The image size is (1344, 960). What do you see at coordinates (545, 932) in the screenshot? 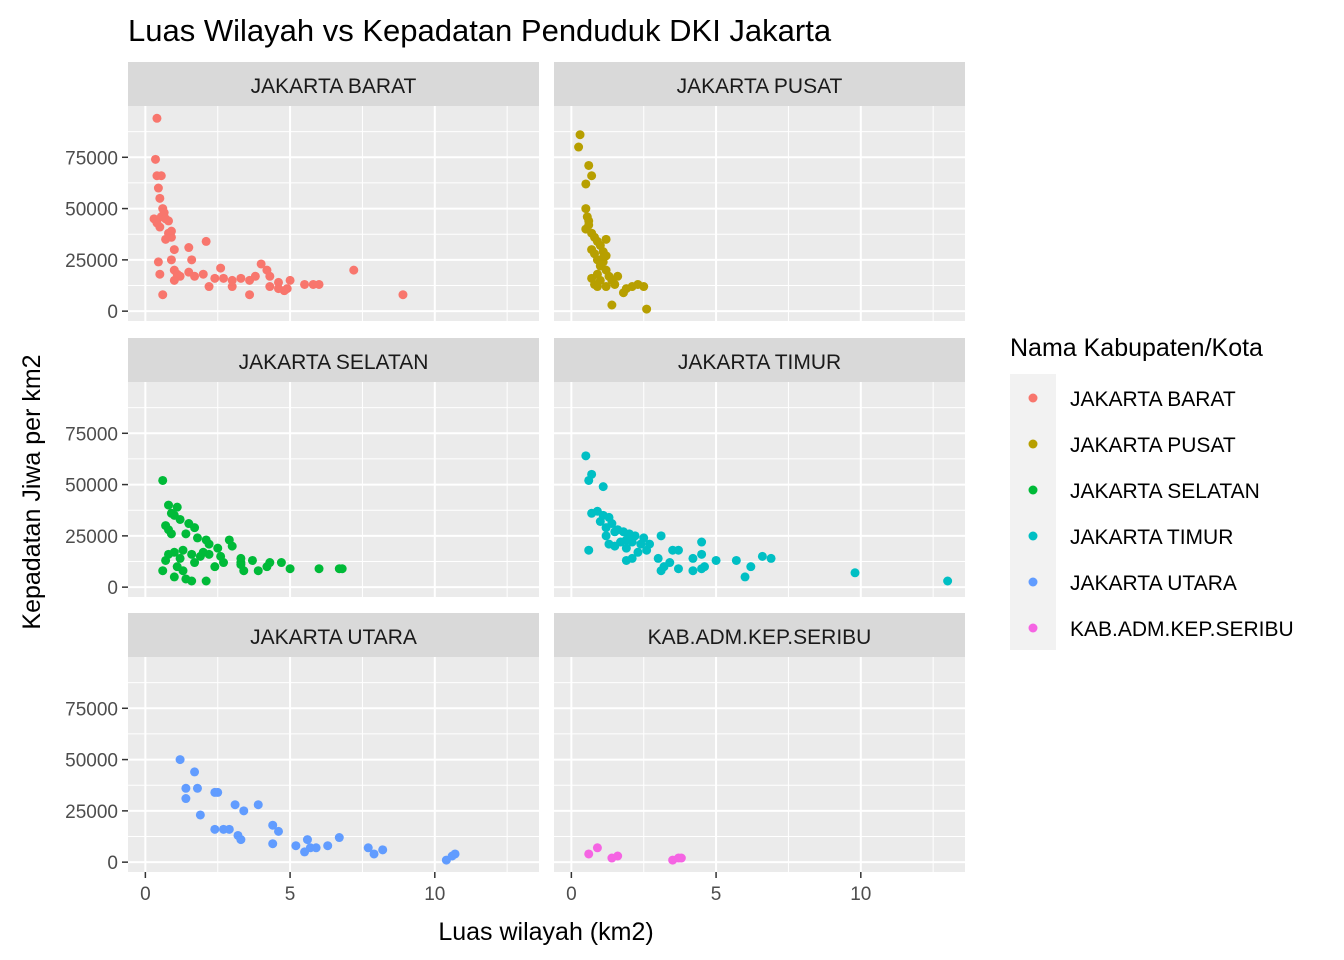
I see `x-axis-label: Luas wilayah (km2)` at bounding box center [545, 932].